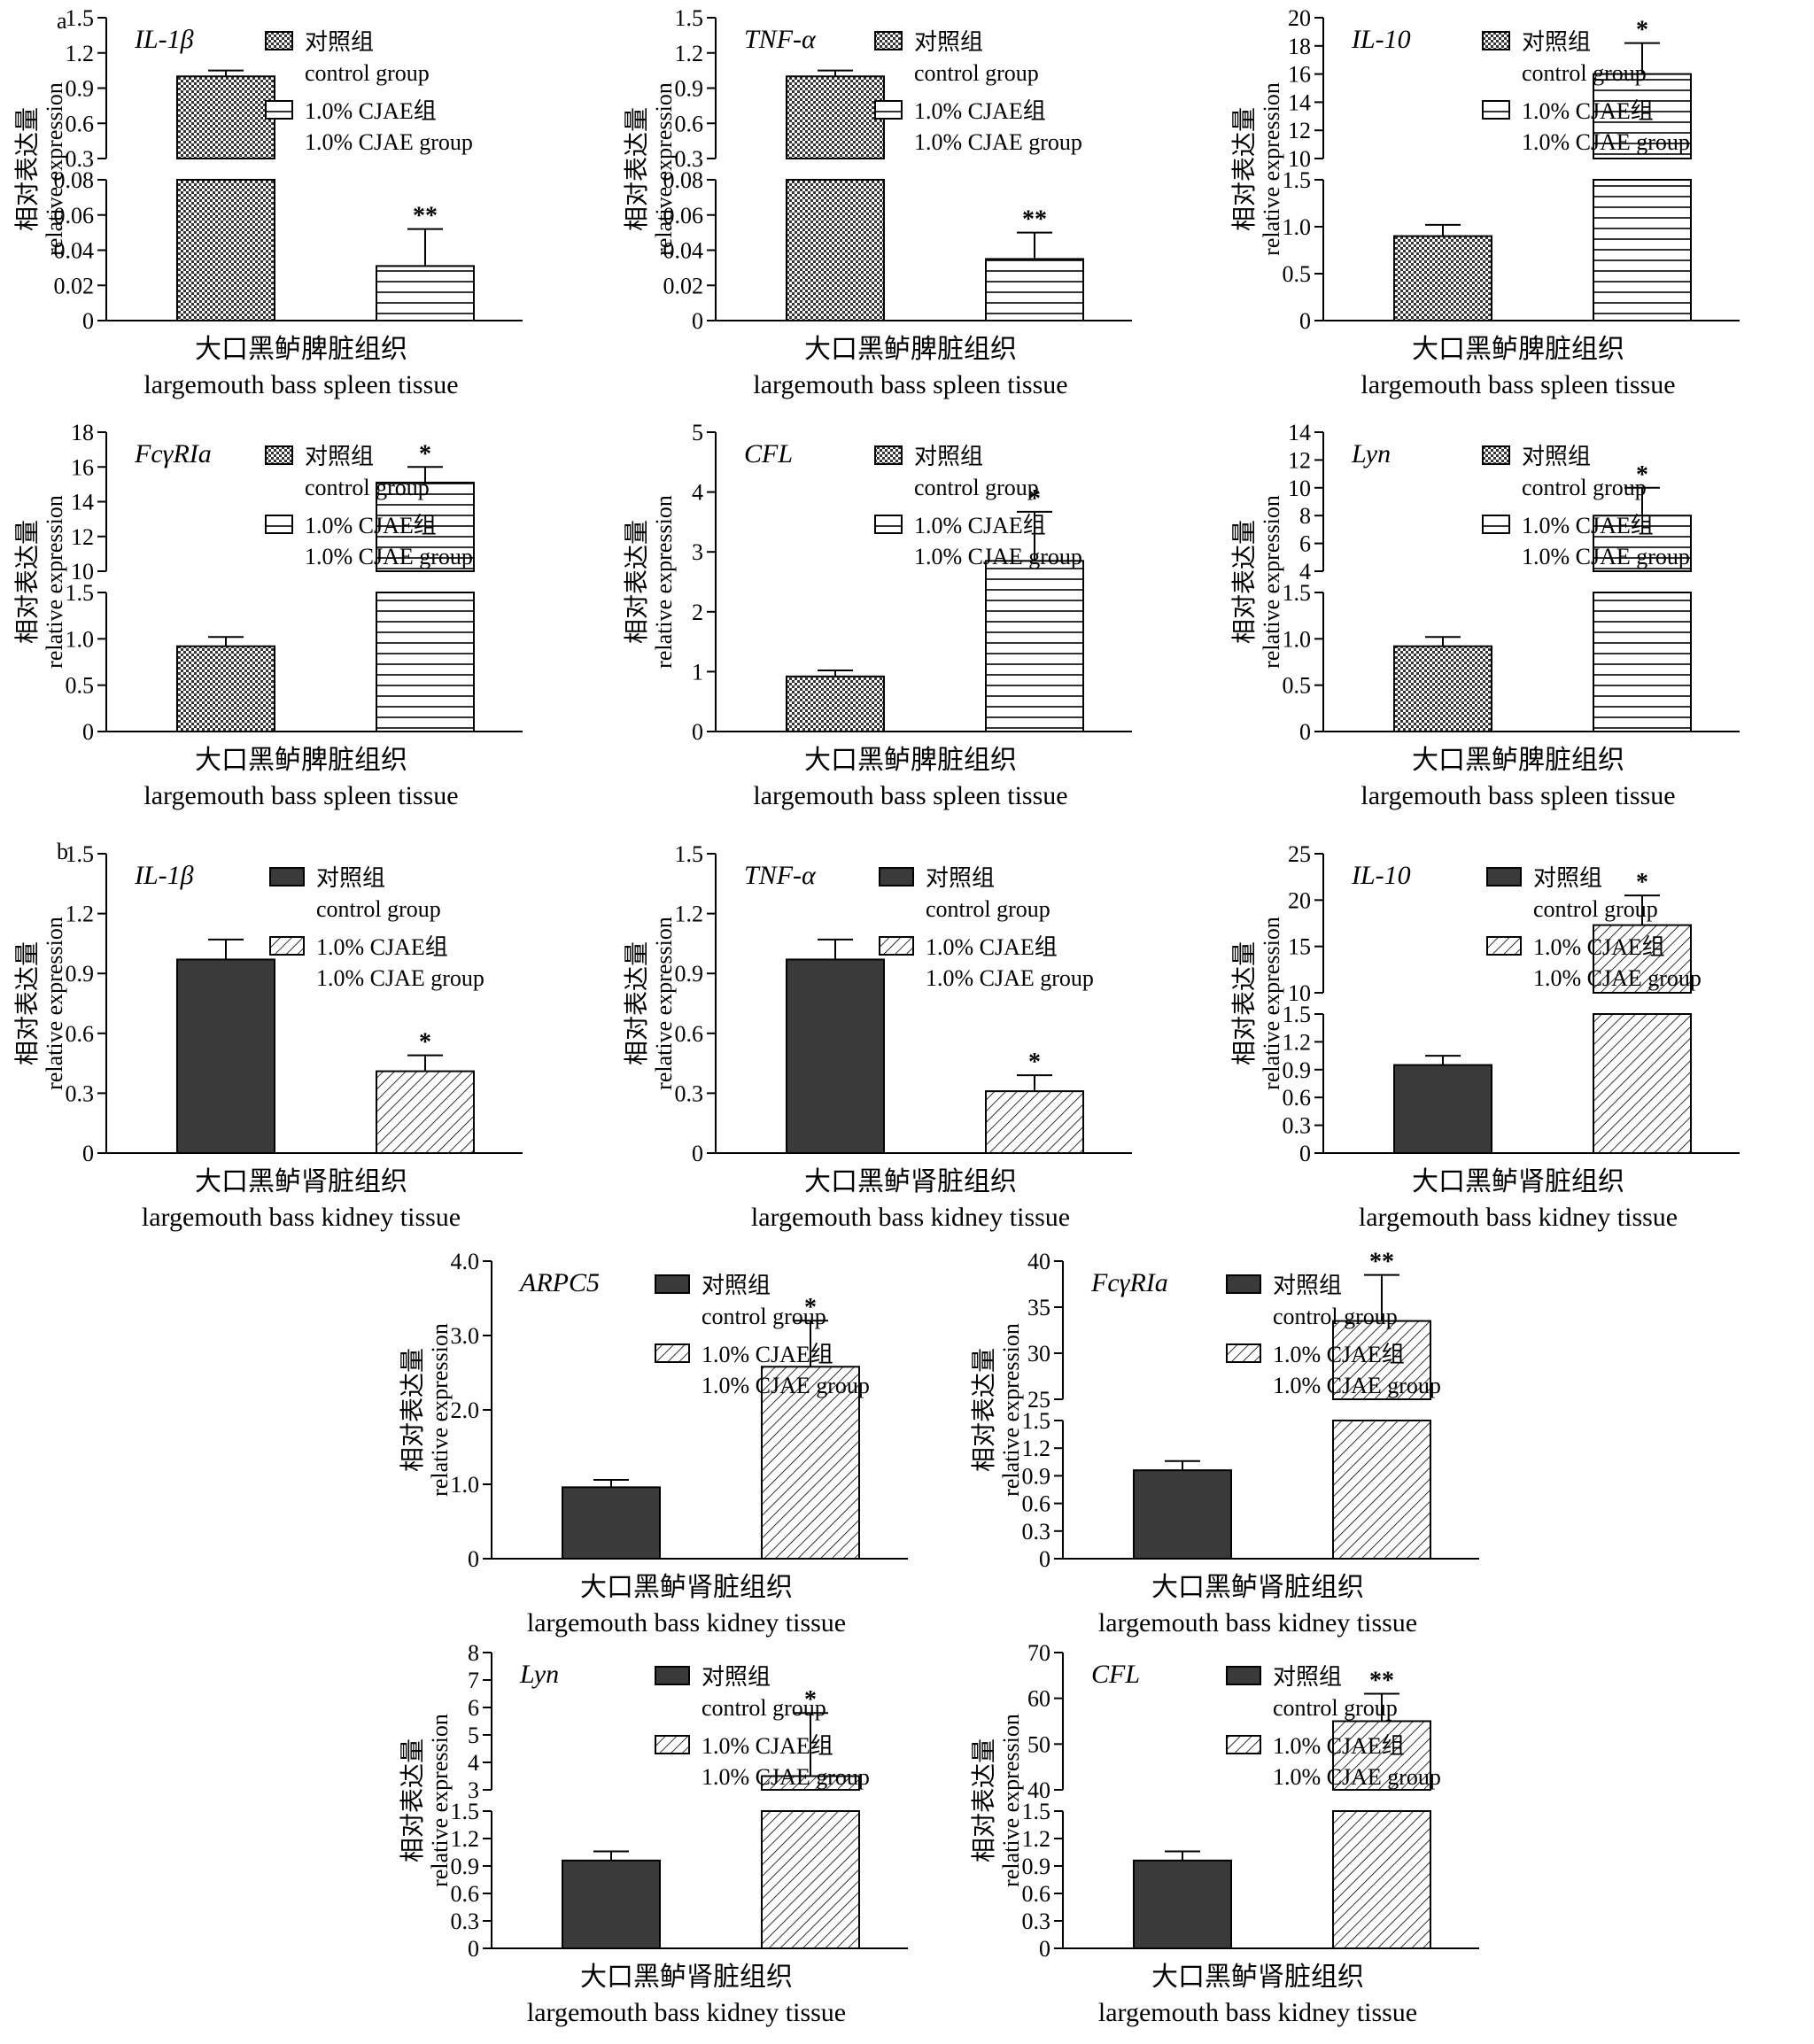  Describe the element at coordinates (1036, 1504) in the screenshot. I see `y-tick-label: 0.6` at that location.